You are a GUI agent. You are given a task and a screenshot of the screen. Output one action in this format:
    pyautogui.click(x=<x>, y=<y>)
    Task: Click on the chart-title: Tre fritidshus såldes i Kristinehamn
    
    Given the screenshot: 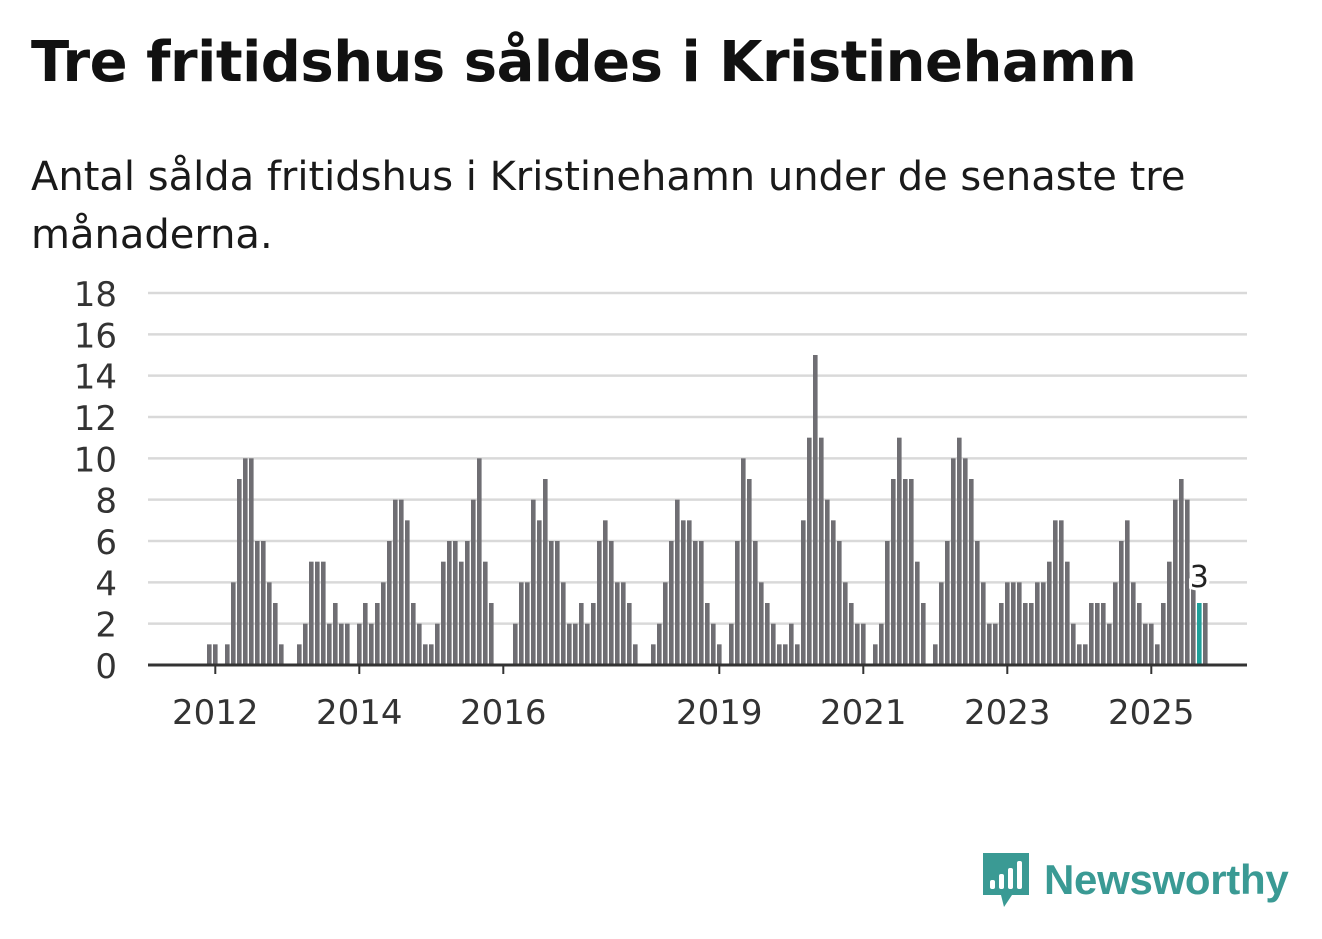 What is the action you would take?
    pyautogui.click(x=584, y=62)
    